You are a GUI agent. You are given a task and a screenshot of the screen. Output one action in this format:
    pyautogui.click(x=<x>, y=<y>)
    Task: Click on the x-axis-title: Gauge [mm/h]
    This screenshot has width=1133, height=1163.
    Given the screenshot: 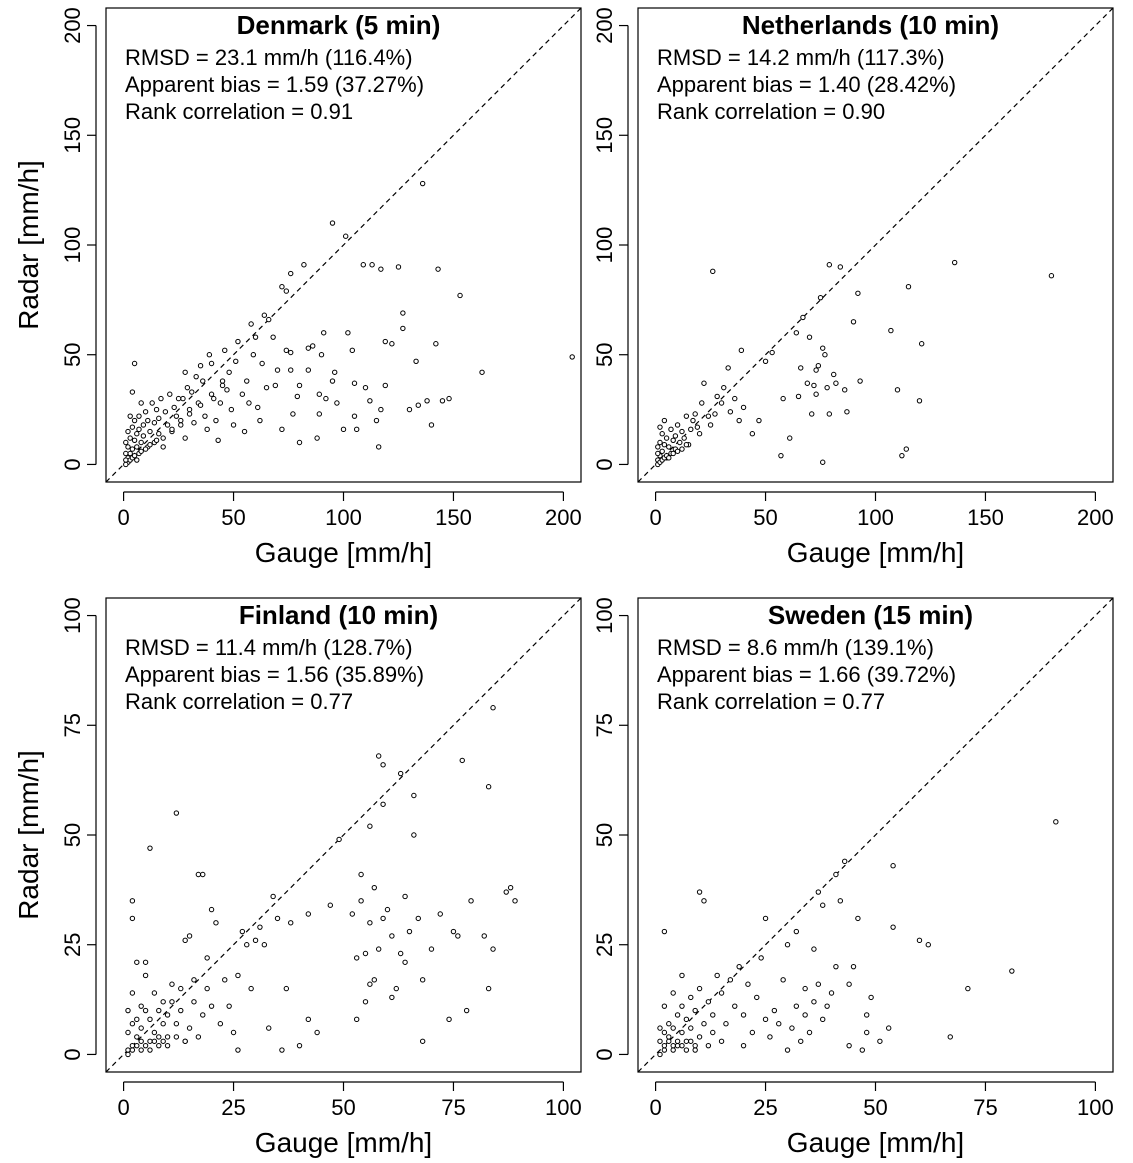 What is the action you would take?
    pyautogui.click(x=875, y=552)
    